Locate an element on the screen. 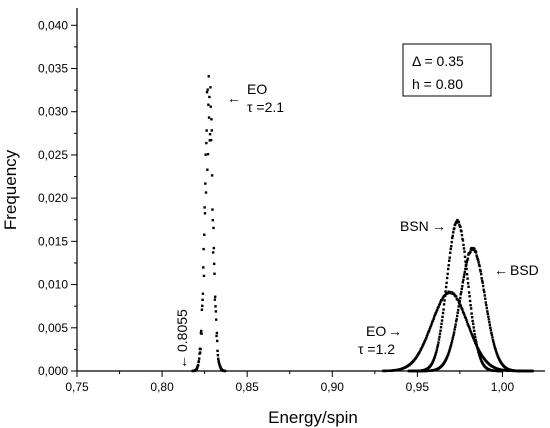 The width and height of the screenshot is (550, 428). y-tick-label: 0,015 is located at coordinates (53, 241).